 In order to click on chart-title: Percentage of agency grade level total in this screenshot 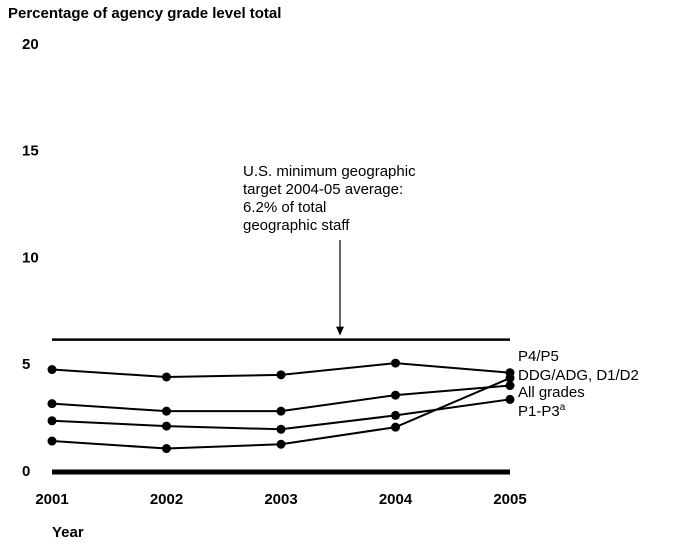, I will do `click(144, 13)`.